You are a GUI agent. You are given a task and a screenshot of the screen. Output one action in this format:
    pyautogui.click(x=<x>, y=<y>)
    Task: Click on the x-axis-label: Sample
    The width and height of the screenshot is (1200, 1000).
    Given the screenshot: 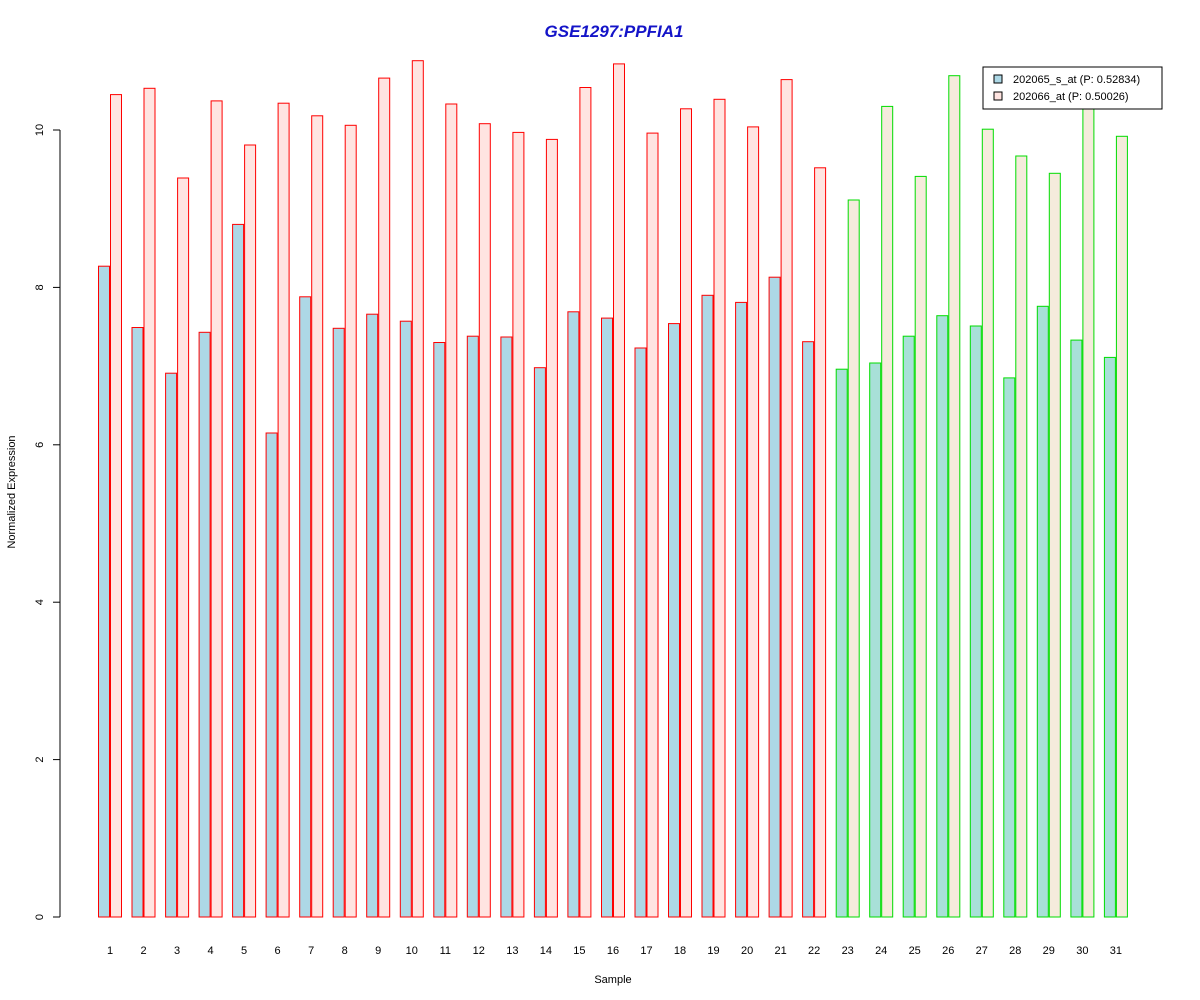 What is the action you would take?
    pyautogui.click(x=612, y=980)
    